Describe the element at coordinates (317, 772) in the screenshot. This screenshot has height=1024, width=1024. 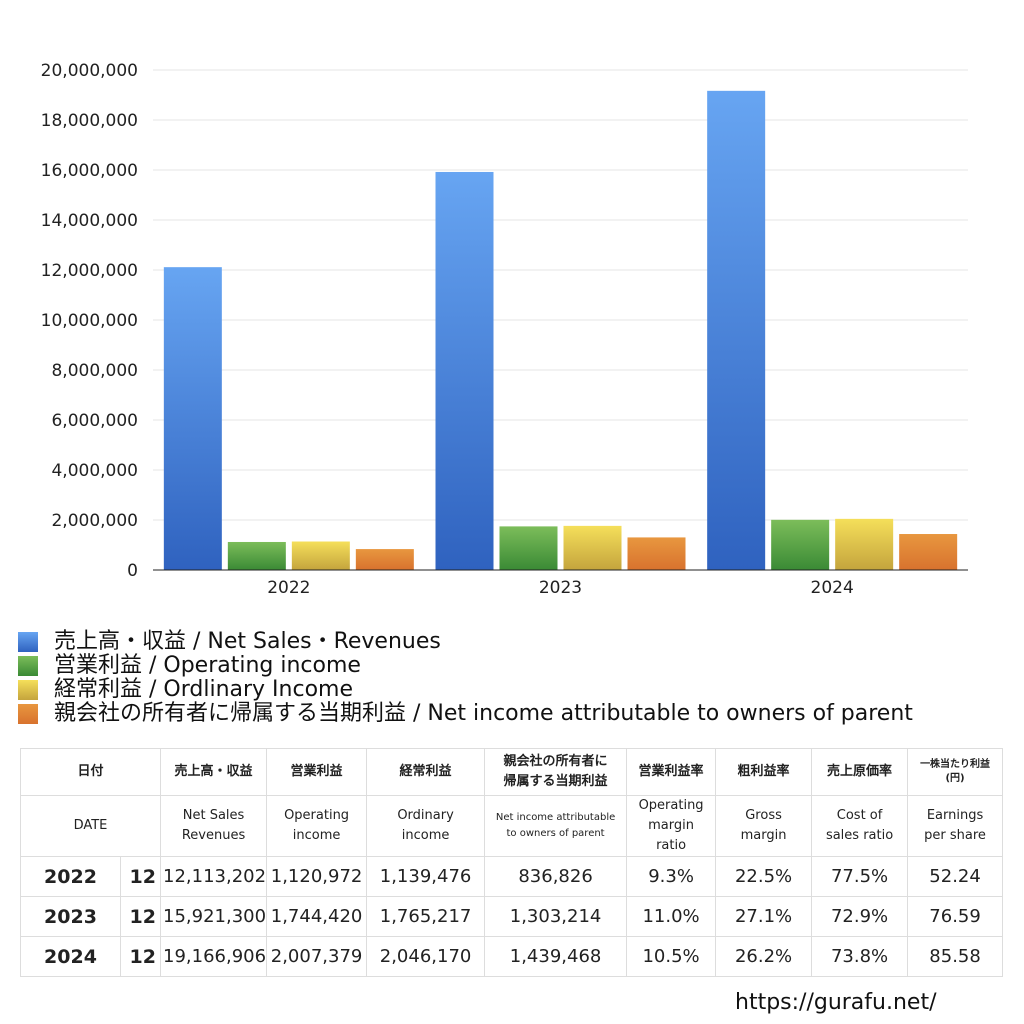
I see `header-operating-jp: 営業利益` at that location.